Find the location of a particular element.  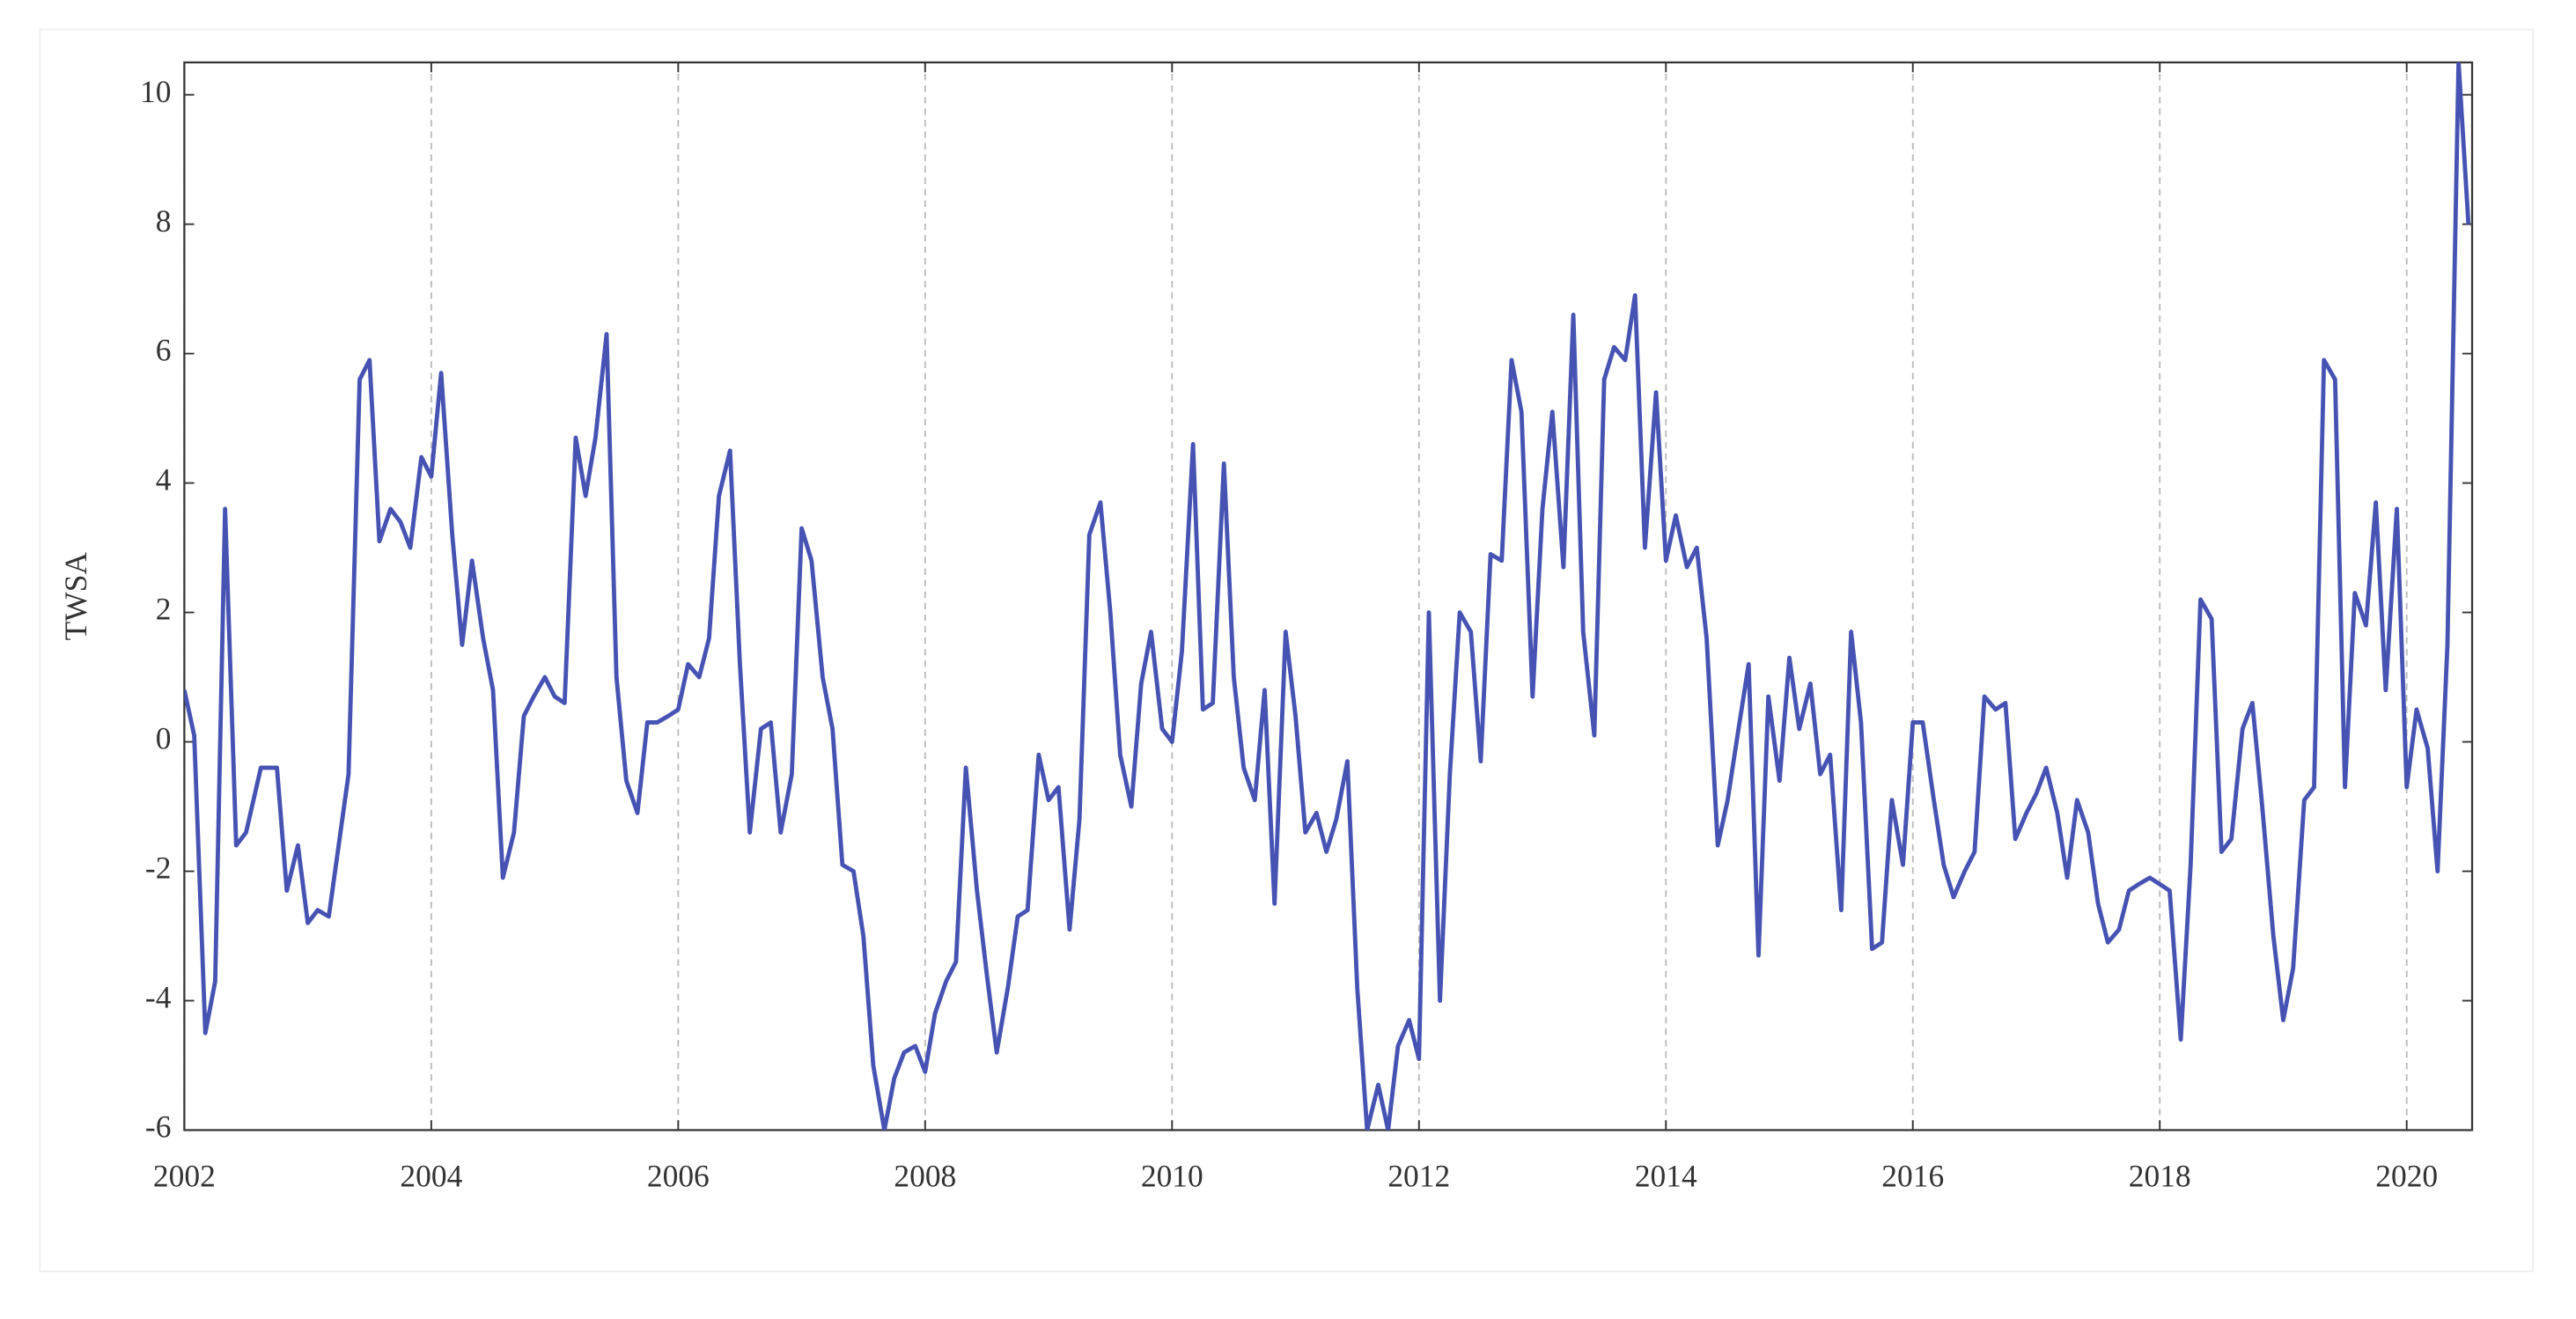

x-tick-label: 2008 is located at coordinates (925, 1176).